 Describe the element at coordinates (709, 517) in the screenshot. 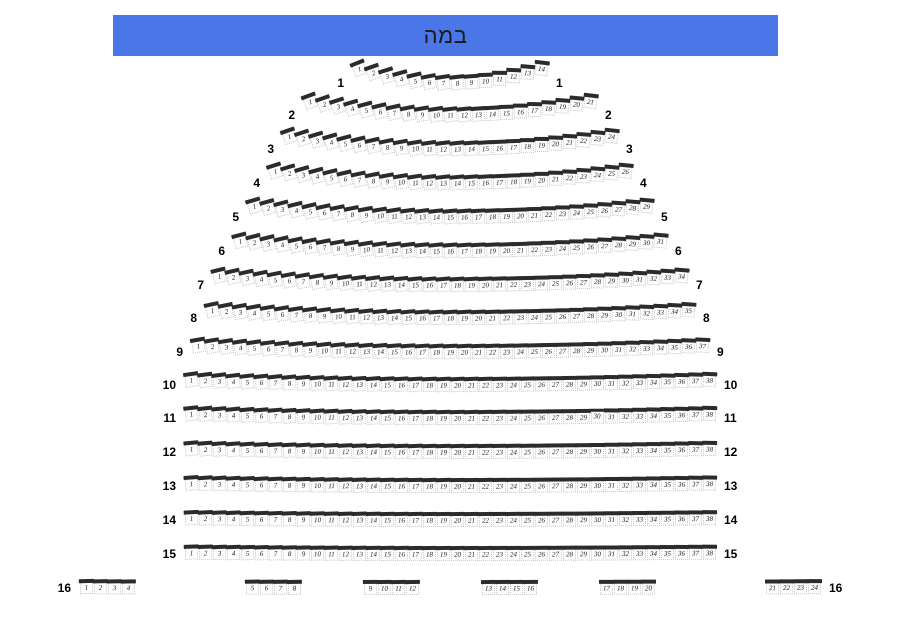

I see `seat-icon: 38` at that location.